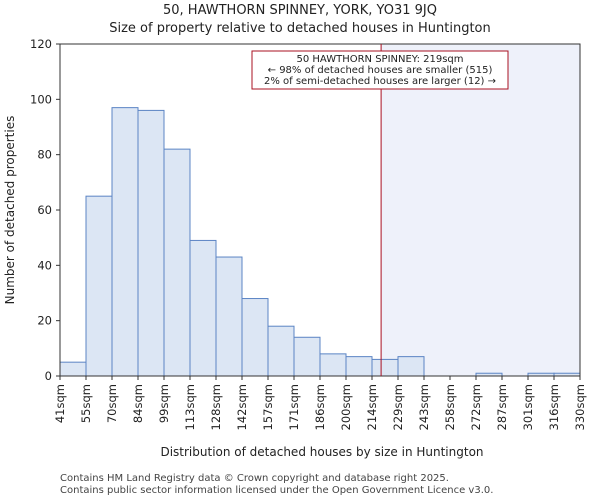 Image resolution: width=600 pixels, height=500 pixels. Describe the element at coordinates (41, 44) in the screenshot. I see `y-tick-label: 120` at that location.